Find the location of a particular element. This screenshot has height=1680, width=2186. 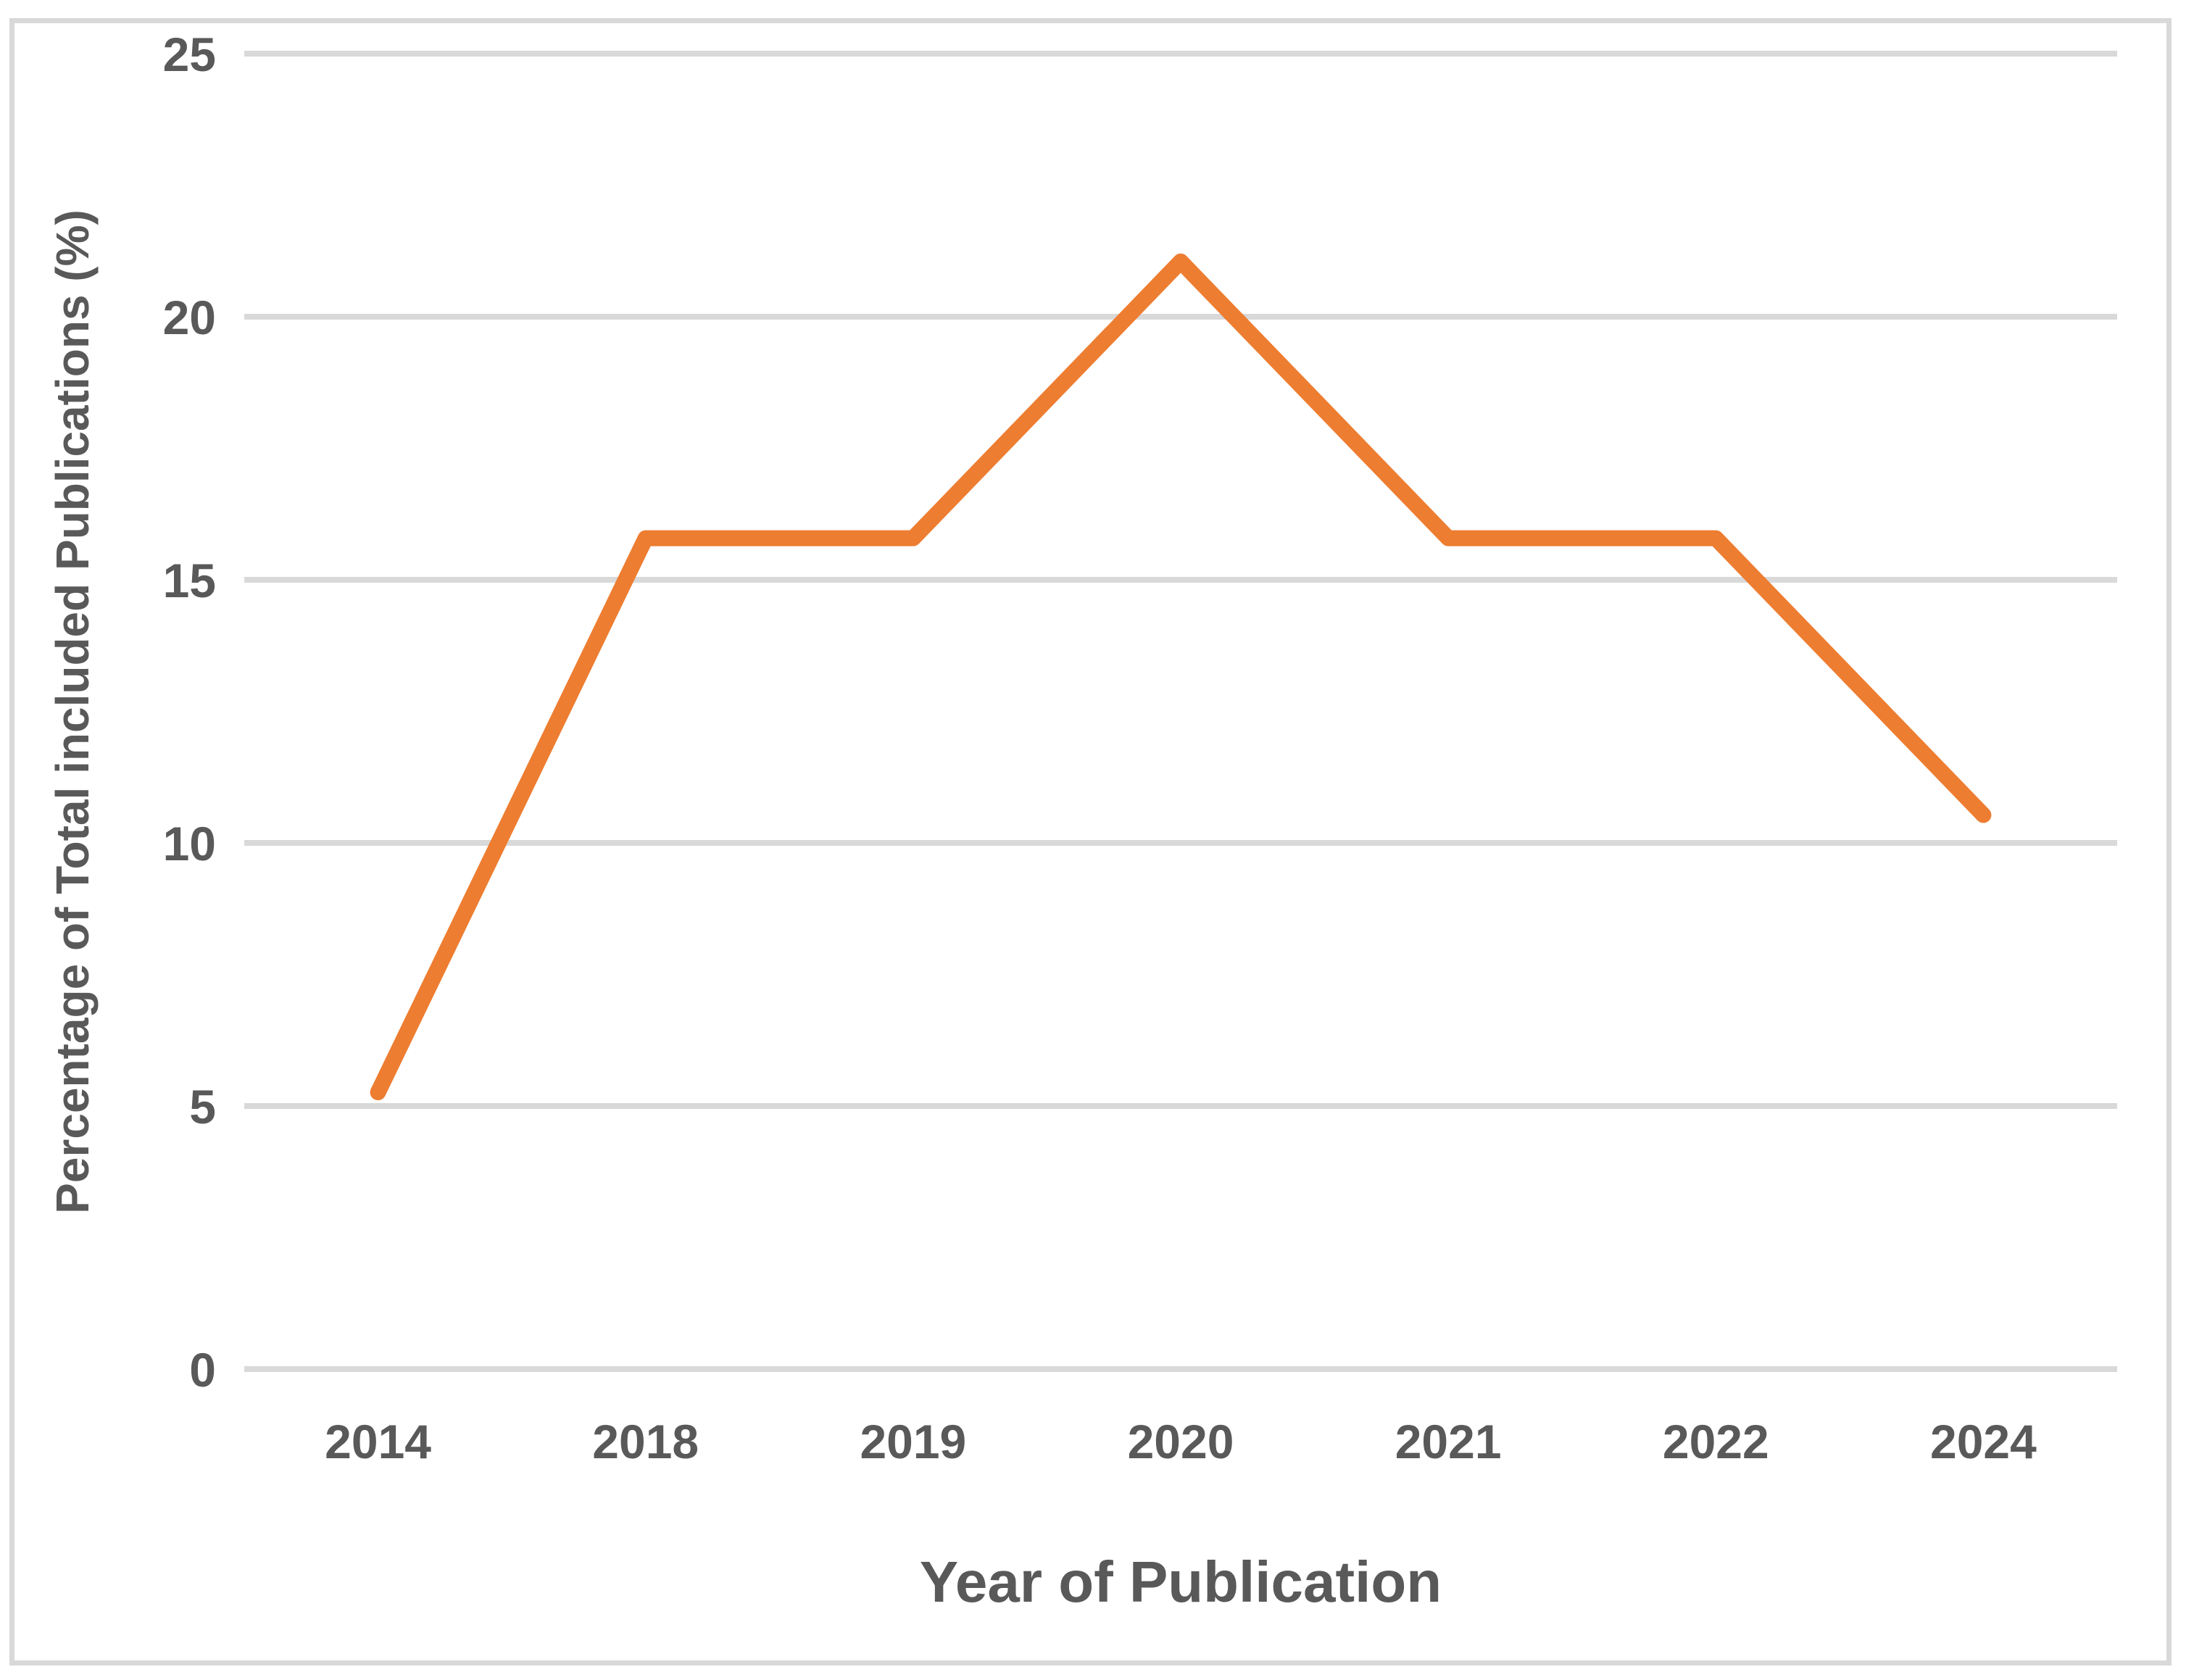

x-tick-label: 2020 is located at coordinates (1181, 1441).